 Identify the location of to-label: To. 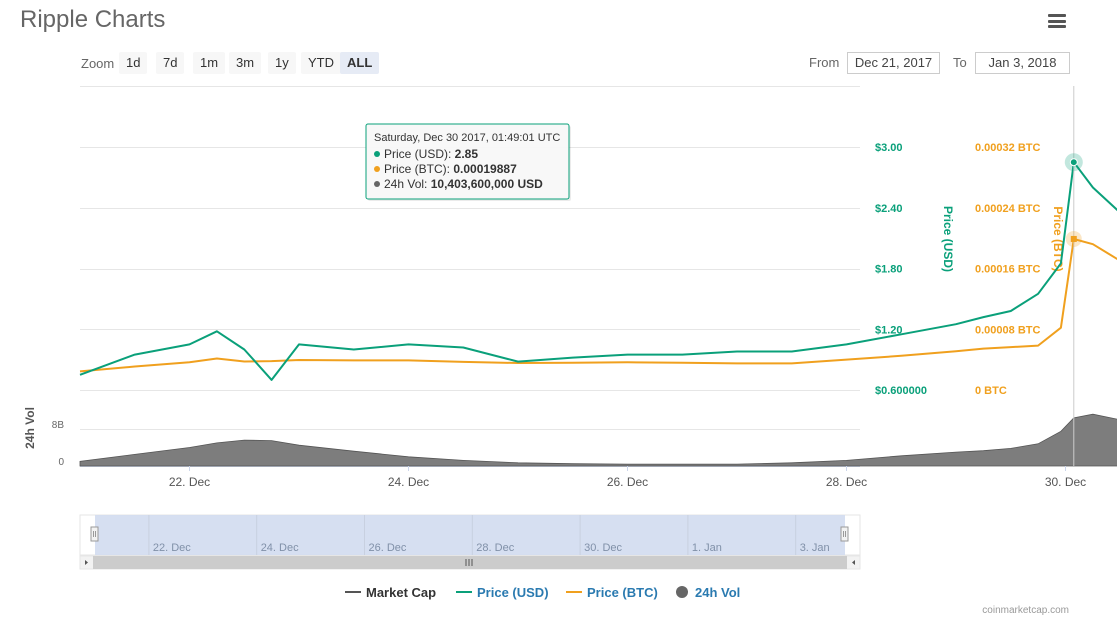
(960, 62).